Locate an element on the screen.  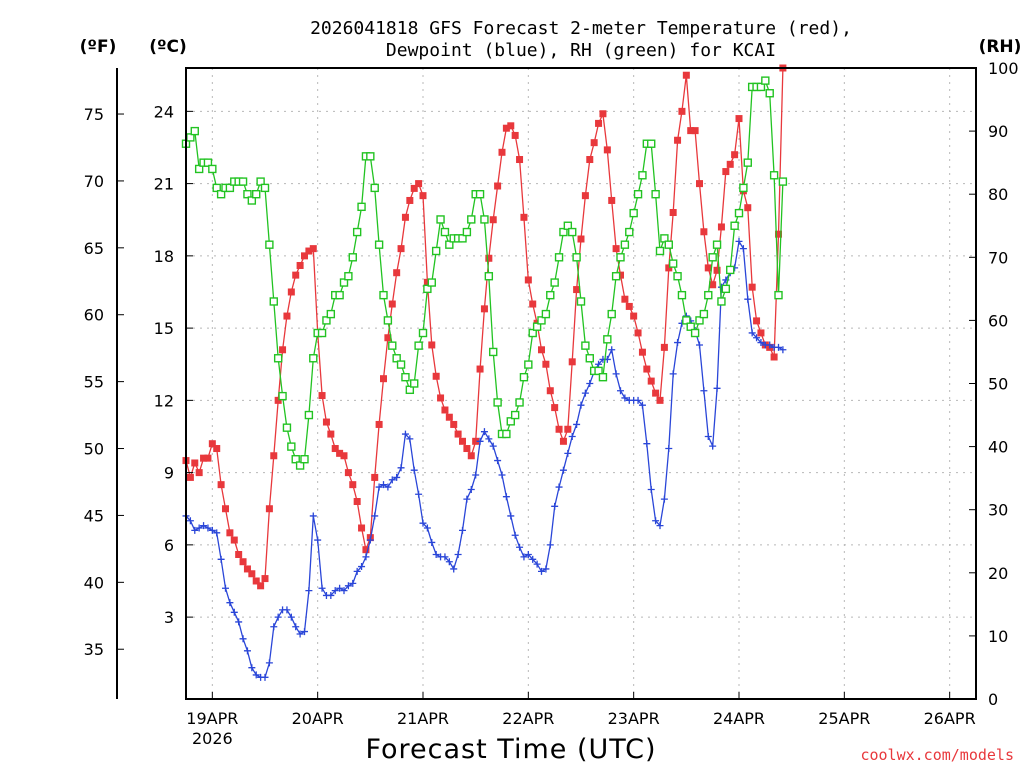
celsius-tick-label: 18 is located at coordinates (164, 256).